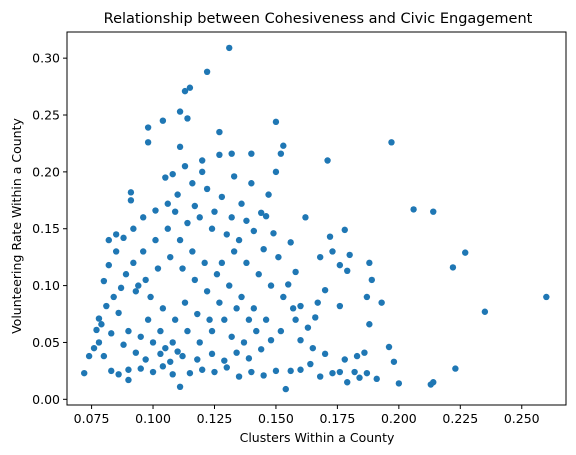  I want to click on x-tick-label: 0.175, so click(337, 418).